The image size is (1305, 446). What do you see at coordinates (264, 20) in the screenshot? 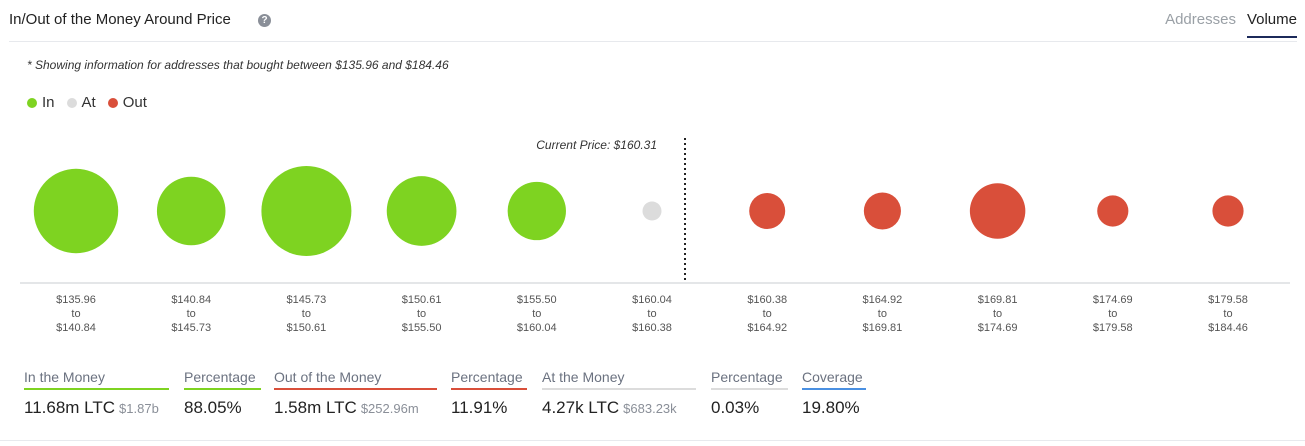
I see `help-icon: ?` at bounding box center [264, 20].